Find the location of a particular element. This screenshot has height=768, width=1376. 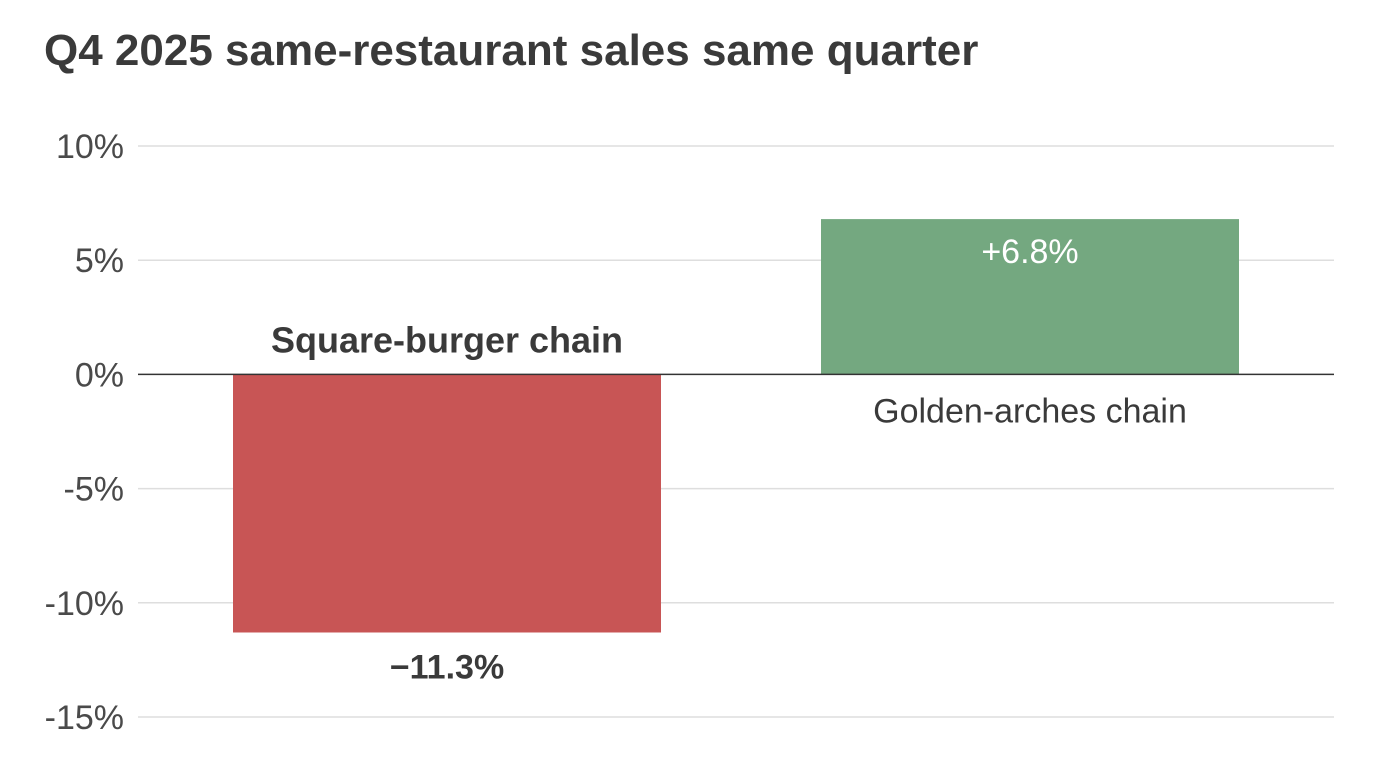

y-tick-label-1: 5% is located at coordinates (99, 261).